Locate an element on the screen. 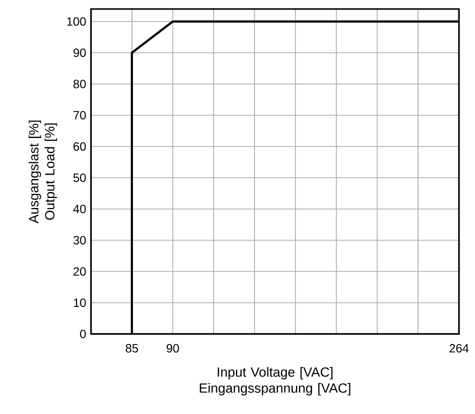 The image size is (475, 414). y-tick-label: 10 is located at coordinates (80, 302).